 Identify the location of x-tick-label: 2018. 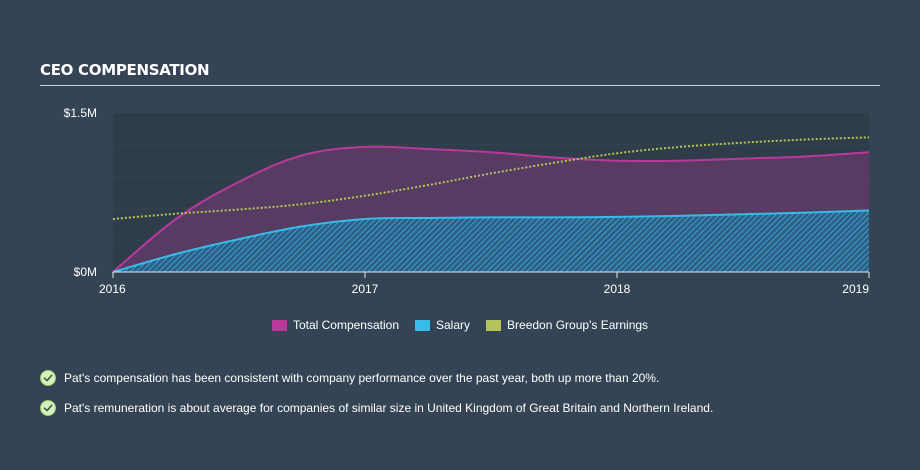
(617, 289).